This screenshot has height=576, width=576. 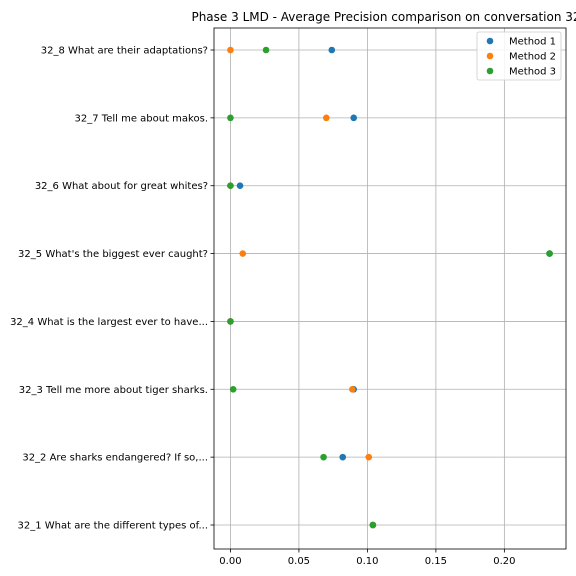 I want to click on legend: Method 1 Method 2 Method 3, so click(x=519, y=56).